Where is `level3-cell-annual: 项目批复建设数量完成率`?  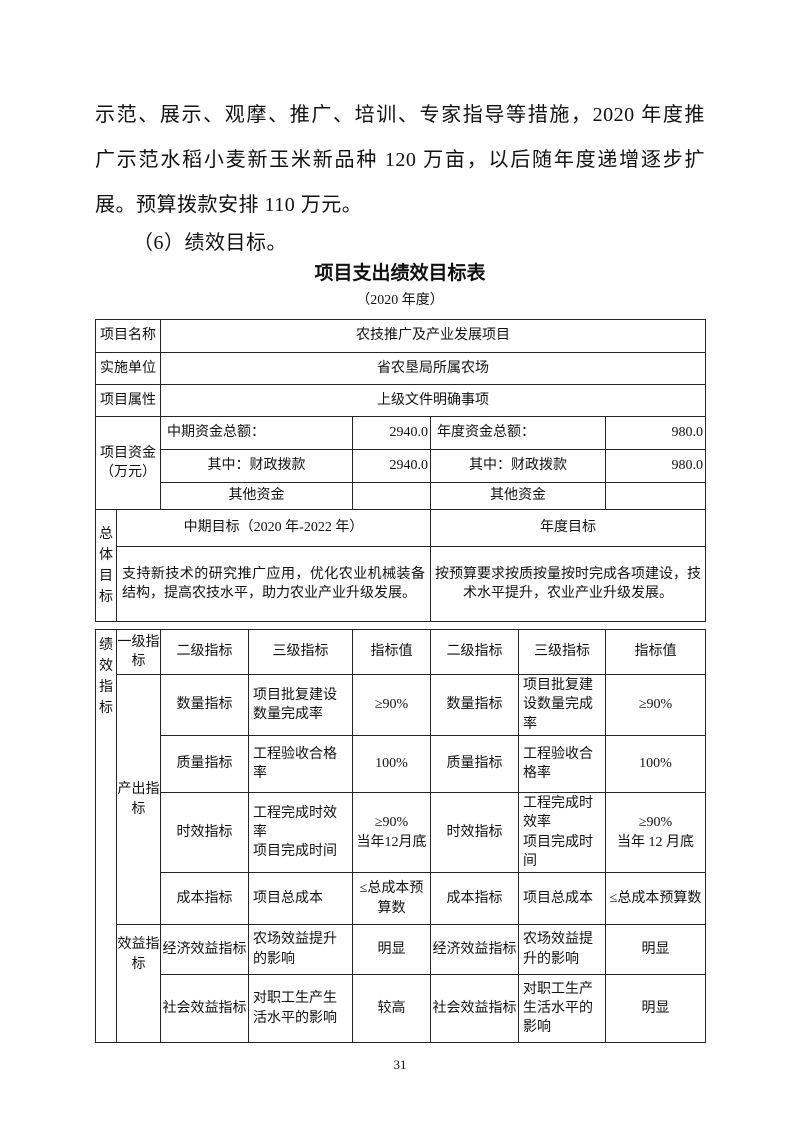 level3-cell-annual: 项目批复建设数量完成率 is located at coordinates (562, 705).